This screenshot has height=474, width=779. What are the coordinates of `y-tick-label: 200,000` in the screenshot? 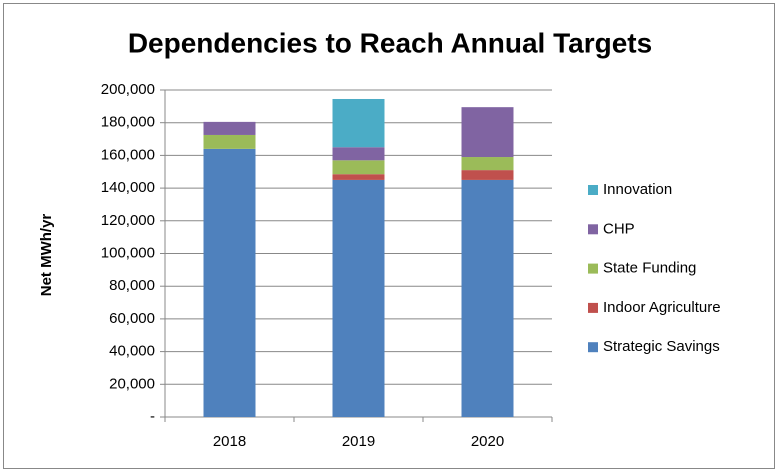 It's located at (128, 89).